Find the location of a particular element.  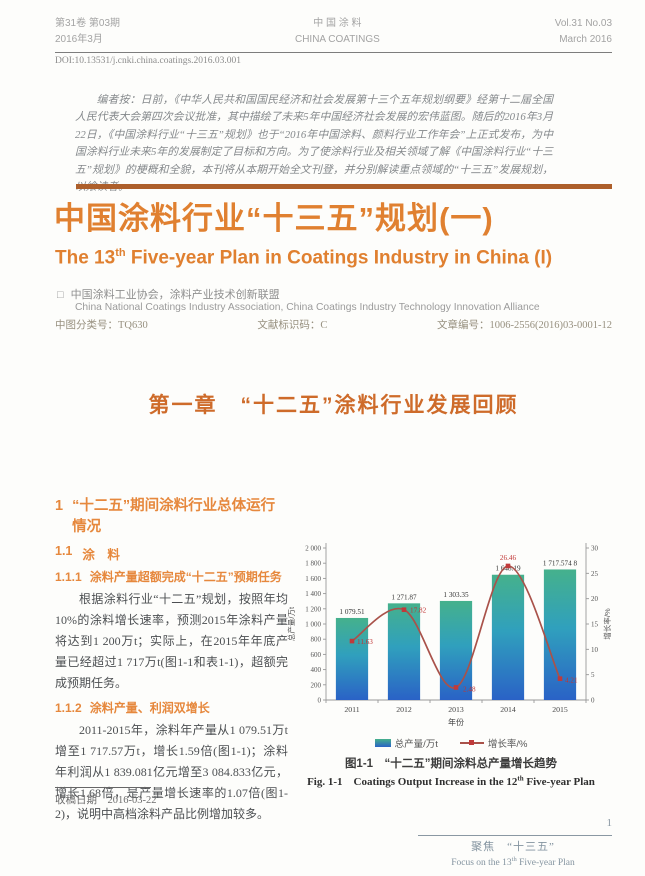

issue-volume-en: Vol.31 No.03 is located at coordinates (583, 23).